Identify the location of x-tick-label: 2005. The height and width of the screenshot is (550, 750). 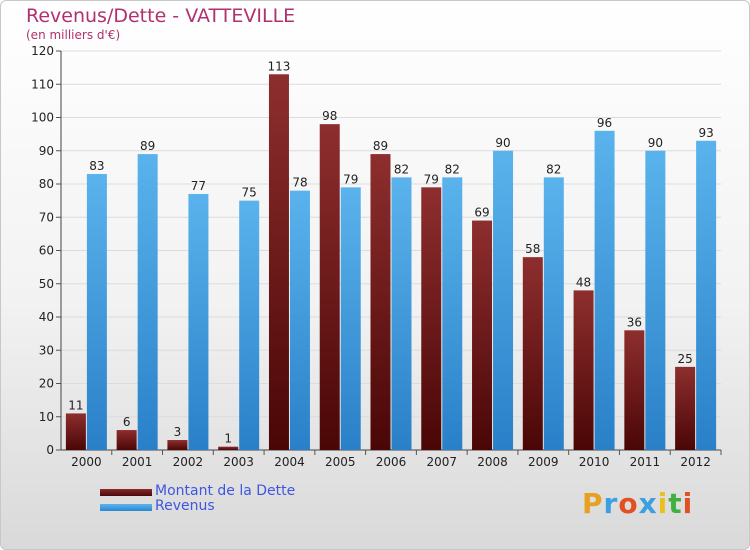
(340, 462).